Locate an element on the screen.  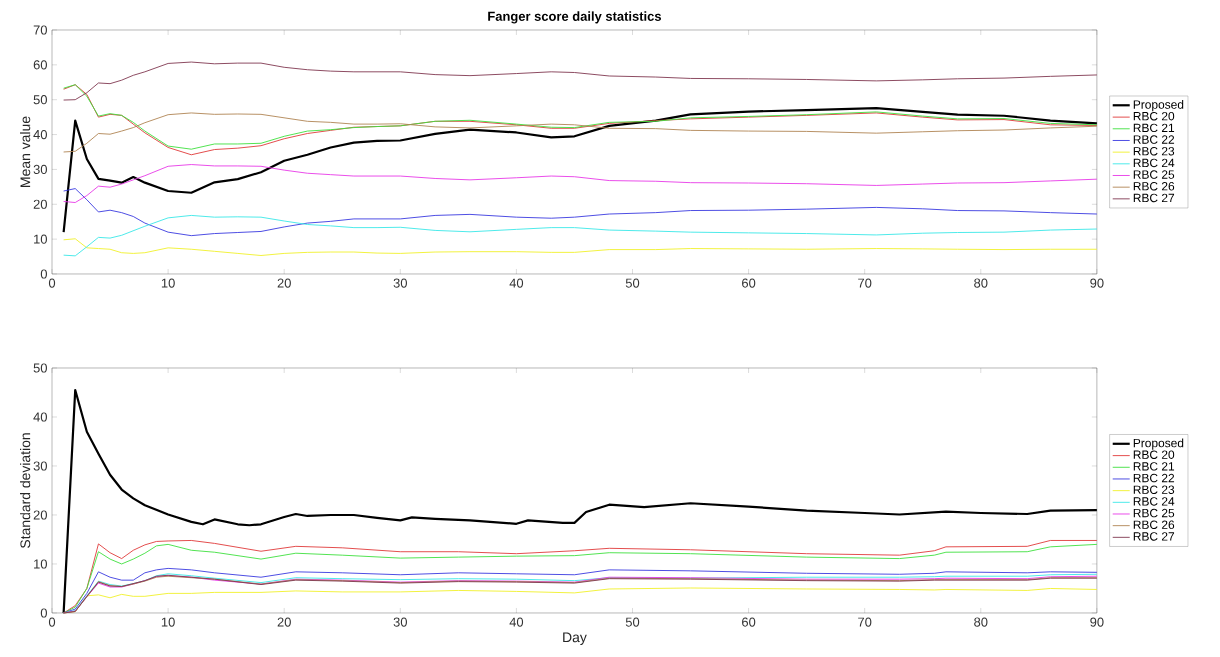
chart-title: Fanger score daily statistics is located at coordinates (574, 17).